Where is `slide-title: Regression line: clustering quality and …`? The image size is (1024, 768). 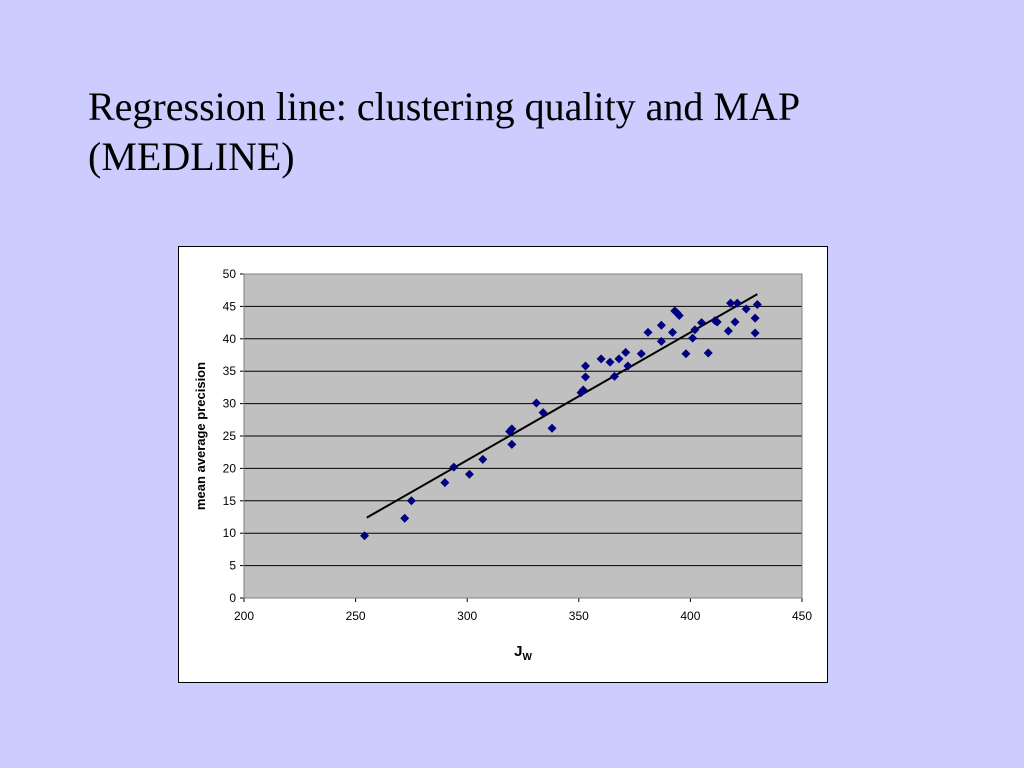
slide-title: Regression line: clustering quality and … is located at coordinates (528, 132).